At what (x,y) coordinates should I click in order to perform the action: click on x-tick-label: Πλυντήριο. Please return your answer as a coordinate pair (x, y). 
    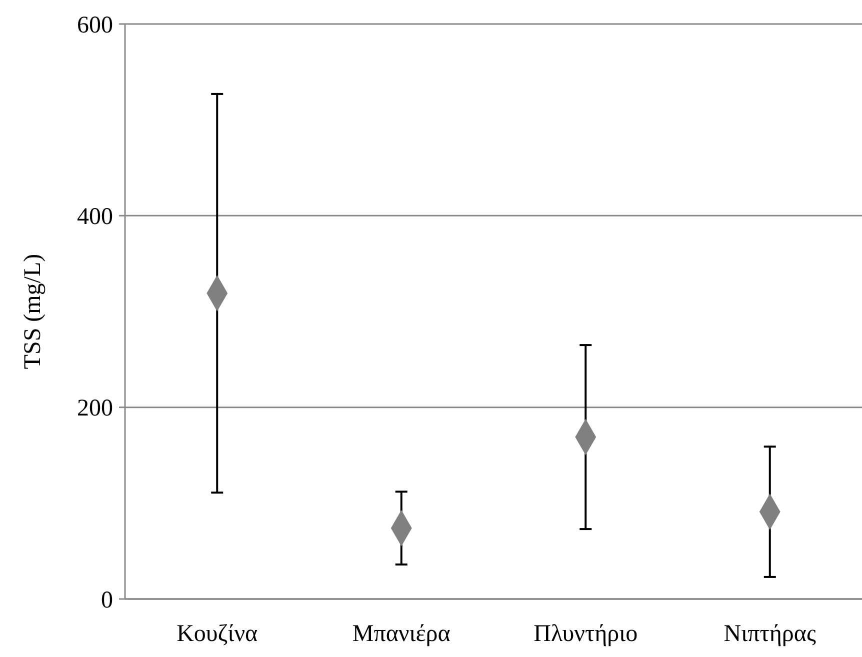
    Looking at the image, I should click on (586, 634).